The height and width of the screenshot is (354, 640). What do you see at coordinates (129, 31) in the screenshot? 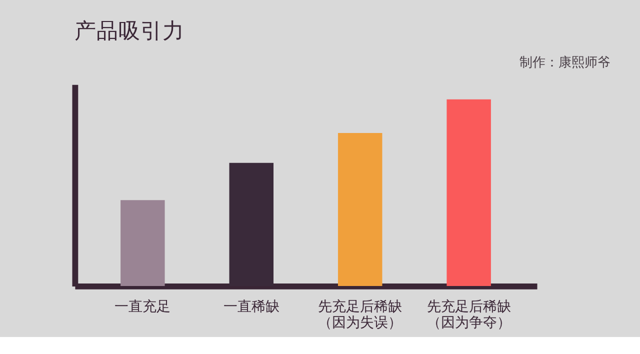
I see `chart-title: 产品吸引力` at bounding box center [129, 31].